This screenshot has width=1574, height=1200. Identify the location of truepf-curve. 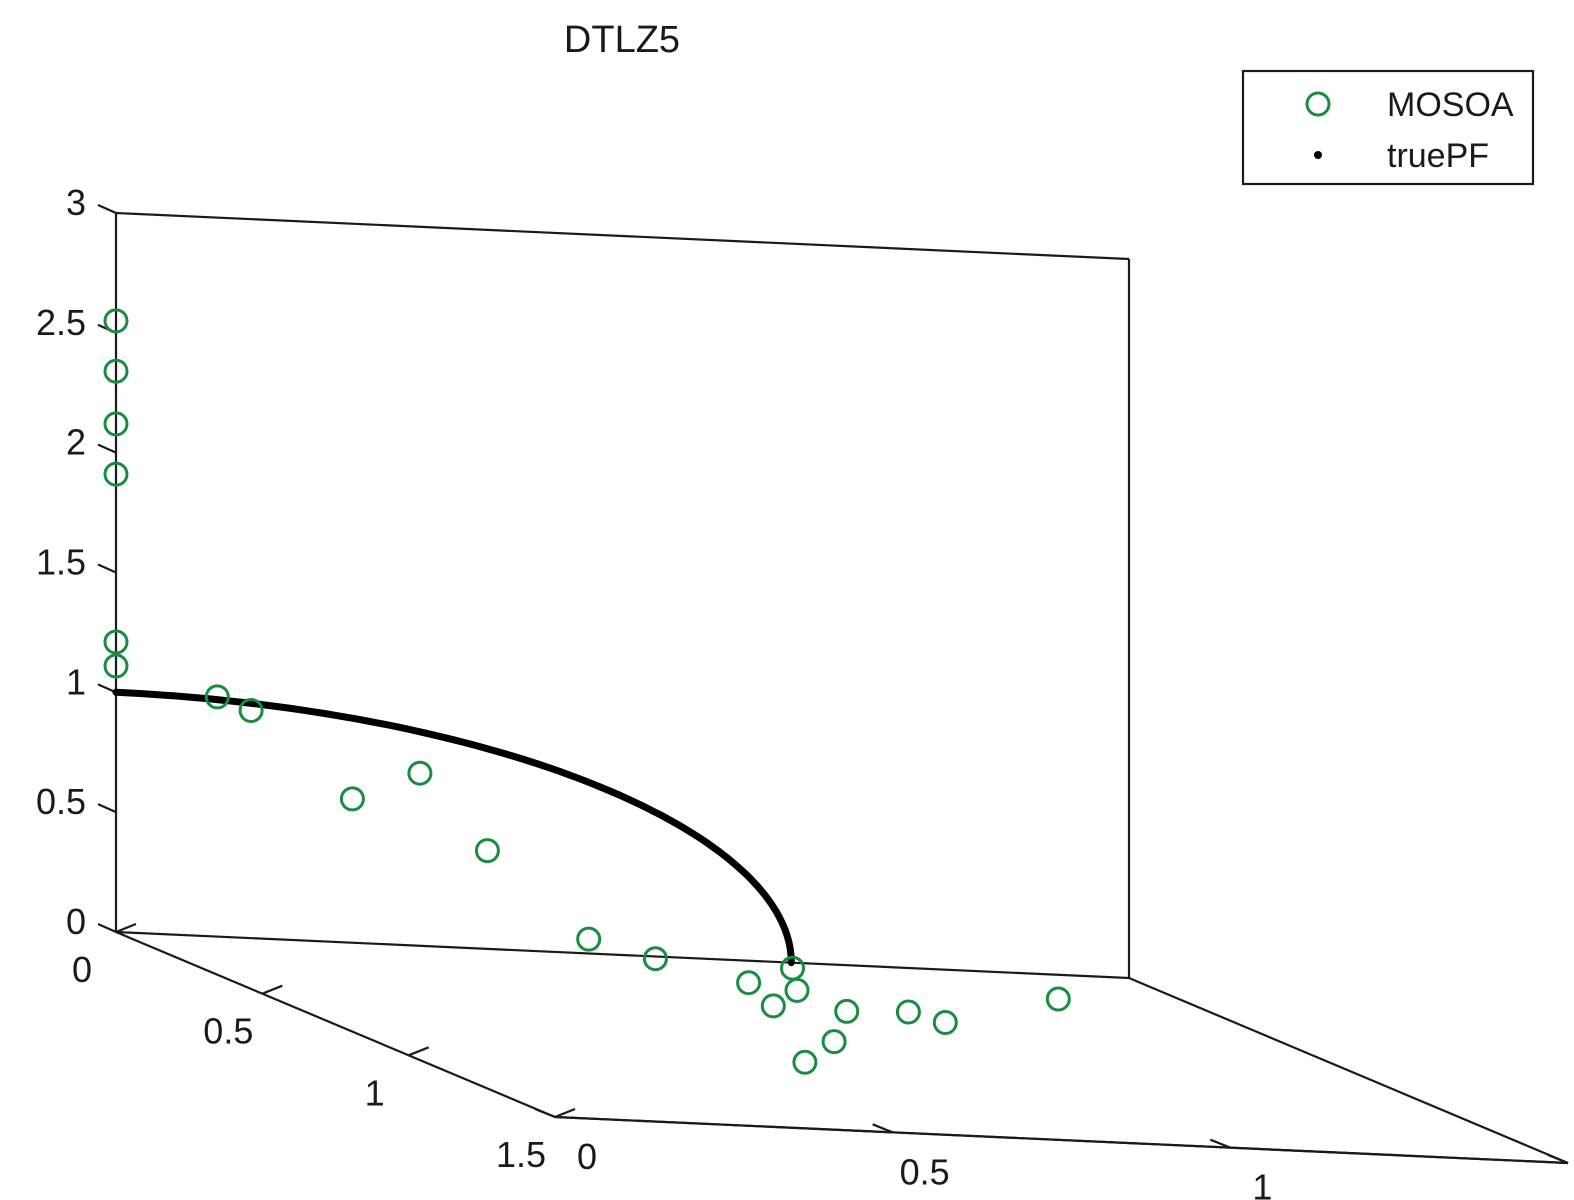
(453, 827).